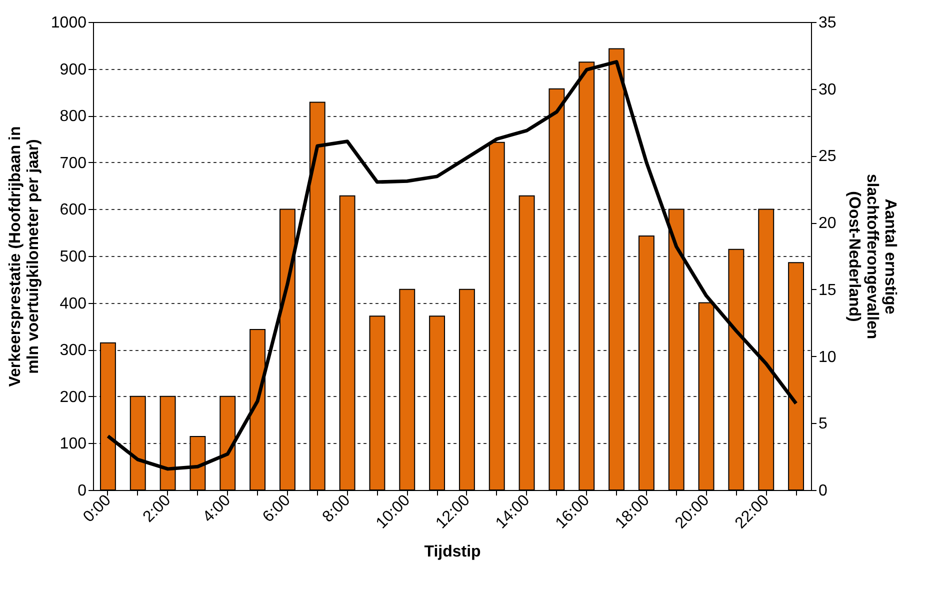 The image size is (950, 598). What do you see at coordinates (871, 257) in the screenshot?
I see `y2-axis-title: Aantal ernstige slachtofferongevallen (Oost-Nederland)` at bounding box center [871, 257].